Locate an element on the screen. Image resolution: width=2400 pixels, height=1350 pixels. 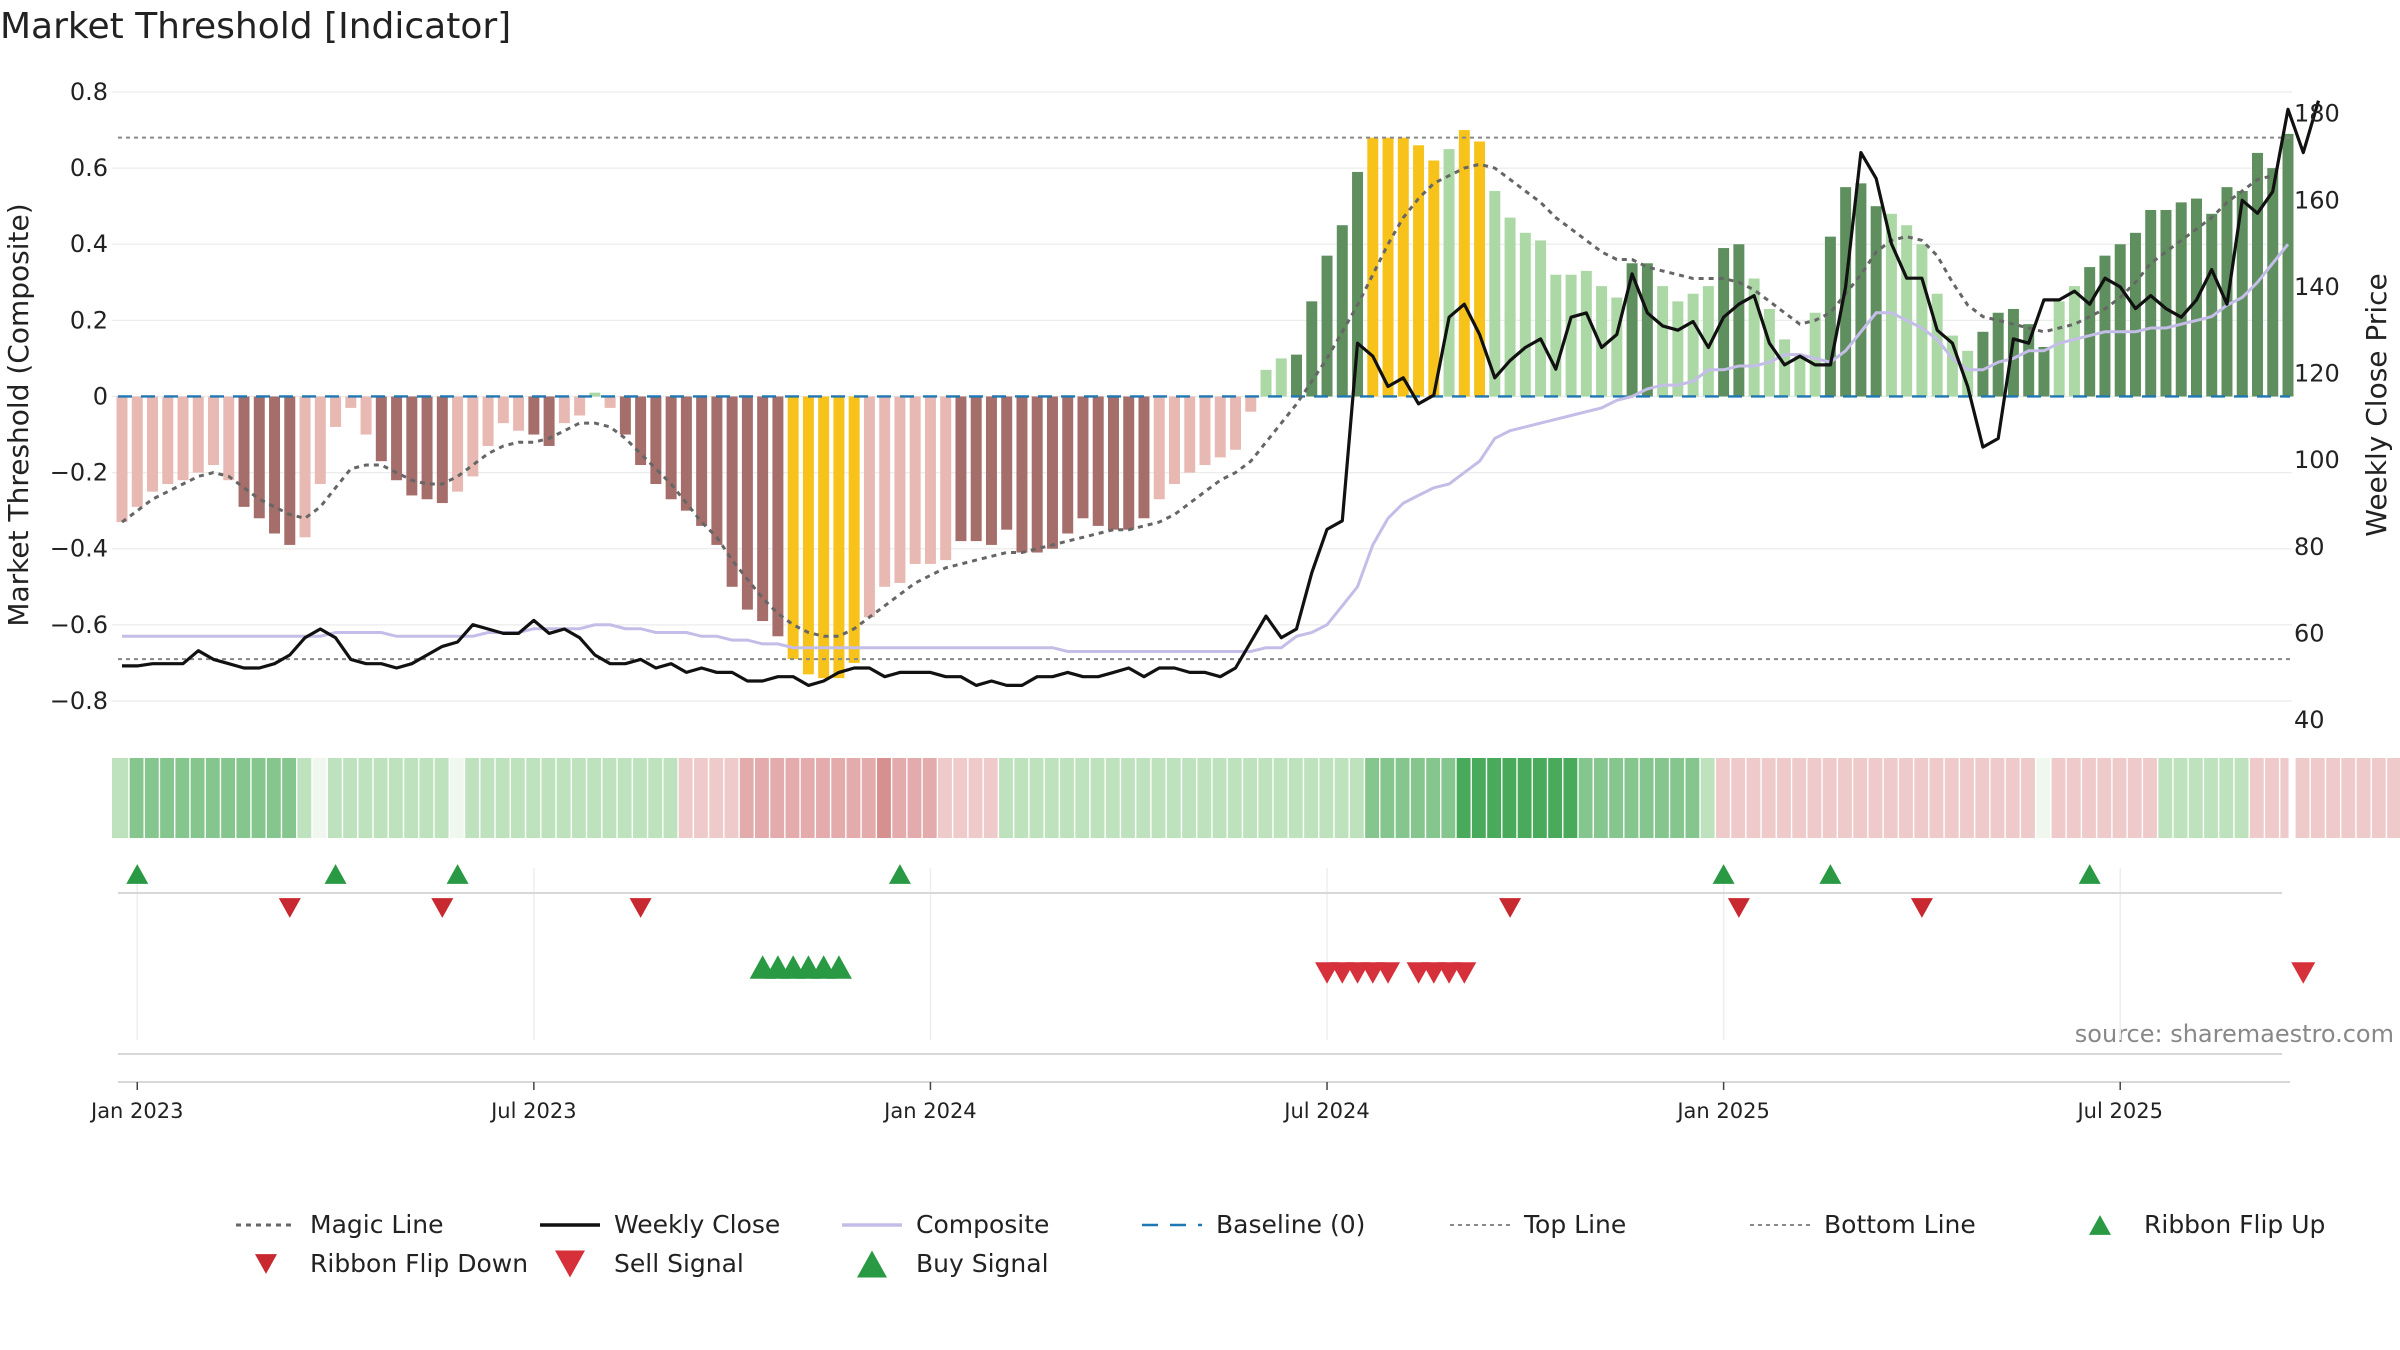
y-ticks-left: 0.8 0.6 0.4 0.2 0 −0.2 −0.4 −0.6 −0.8 is located at coordinates (79, 396).